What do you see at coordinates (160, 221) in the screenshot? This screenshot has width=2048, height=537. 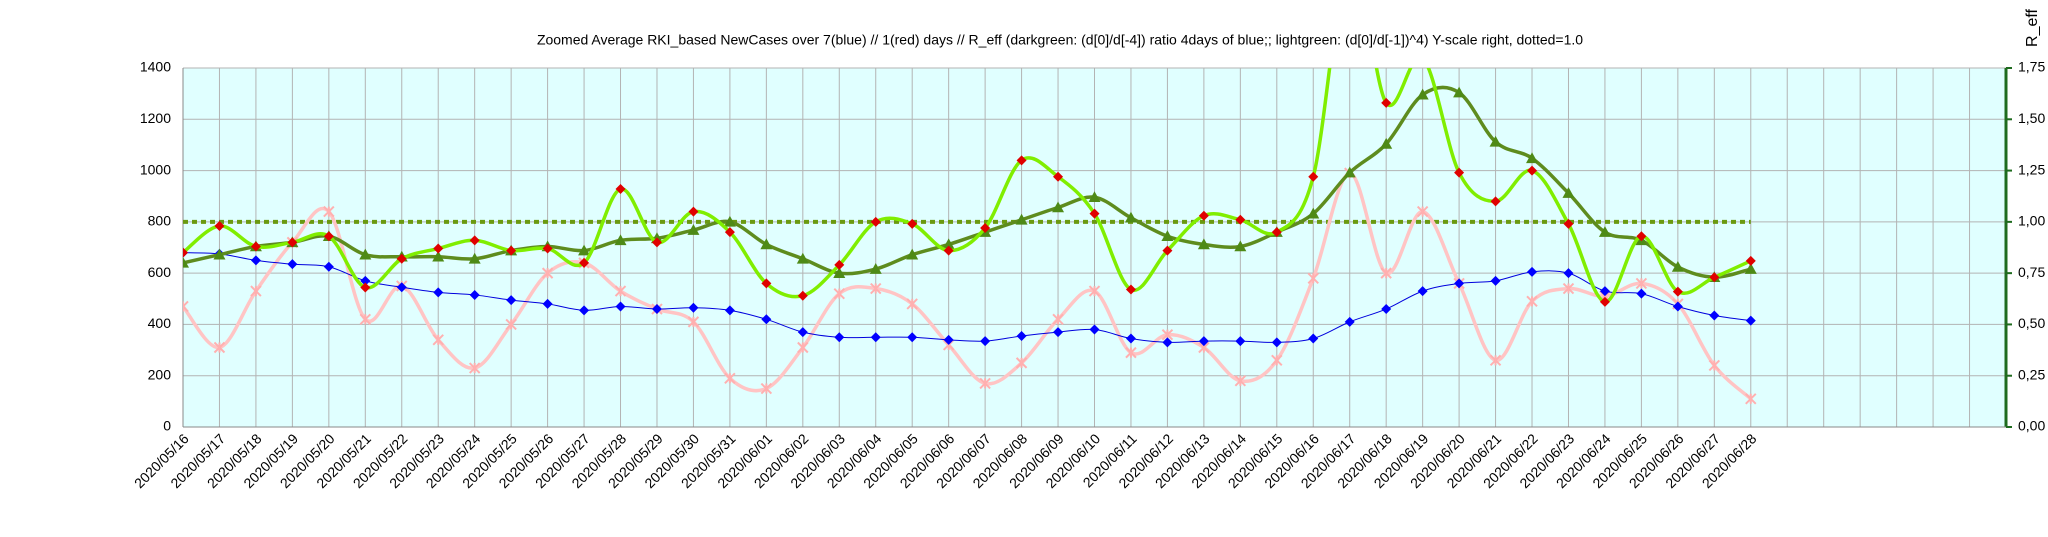 I see `y-tick-label: 800` at bounding box center [160, 221].